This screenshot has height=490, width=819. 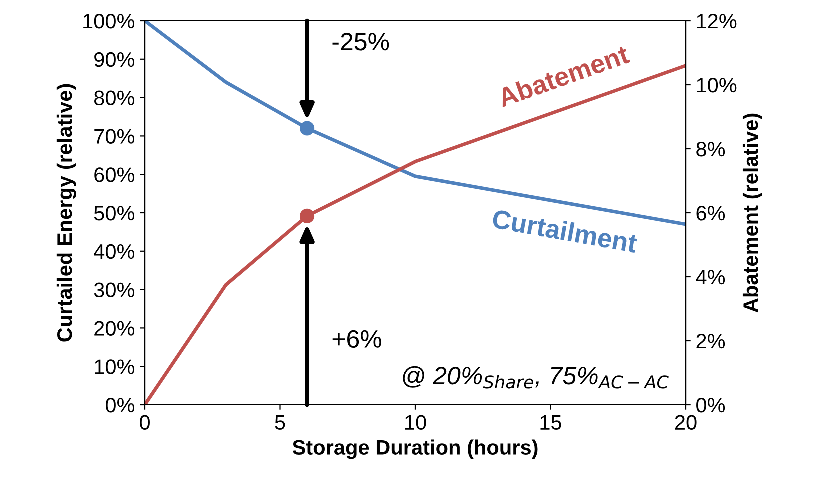 What do you see at coordinates (717, 21) in the screenshot?
I see `y2-tick-label: 12%` at bounding box center [717, 21].